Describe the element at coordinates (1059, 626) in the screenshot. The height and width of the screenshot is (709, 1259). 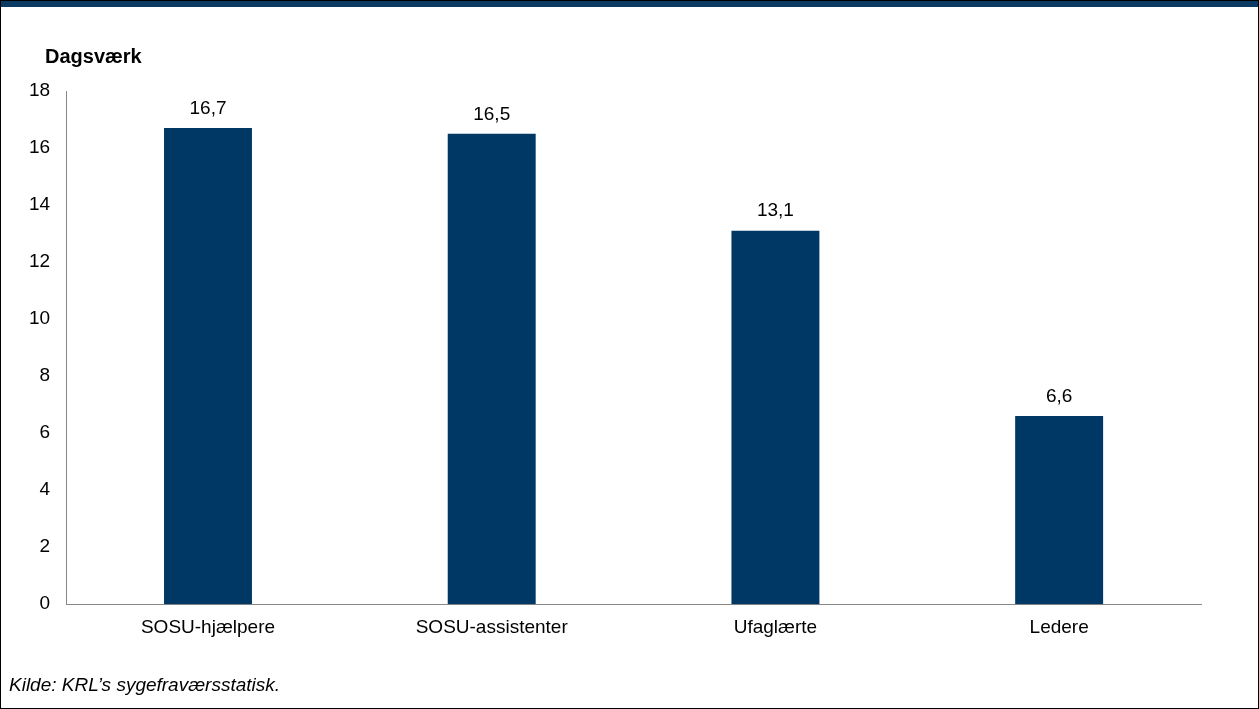
I see `x-tick-label: Ledere` at that location.